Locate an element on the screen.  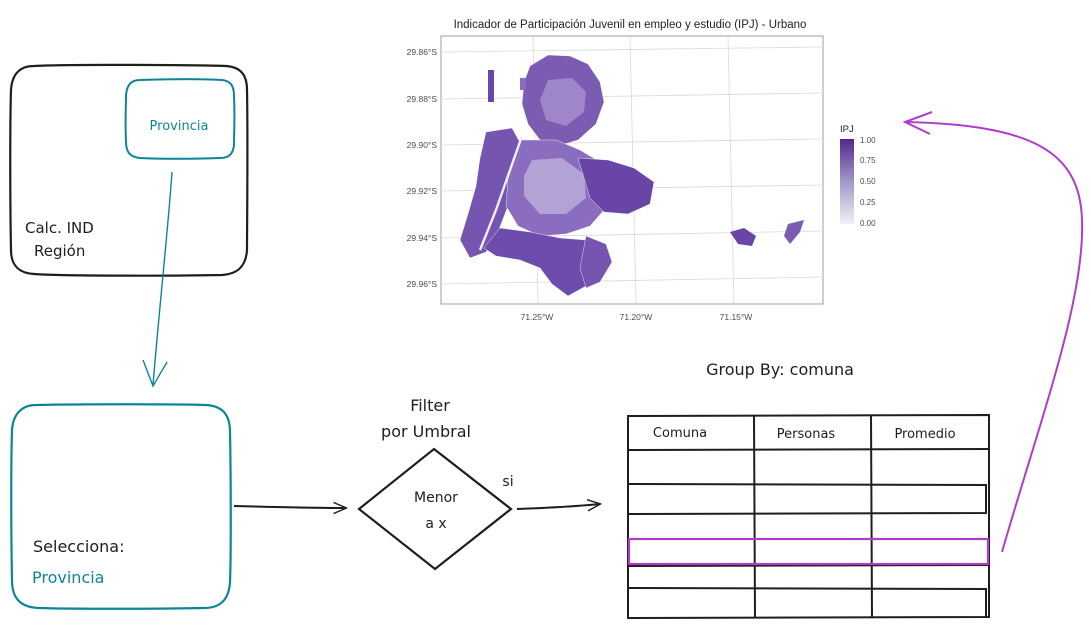
urban-area-river-strip is located at coordinates (501, 193).